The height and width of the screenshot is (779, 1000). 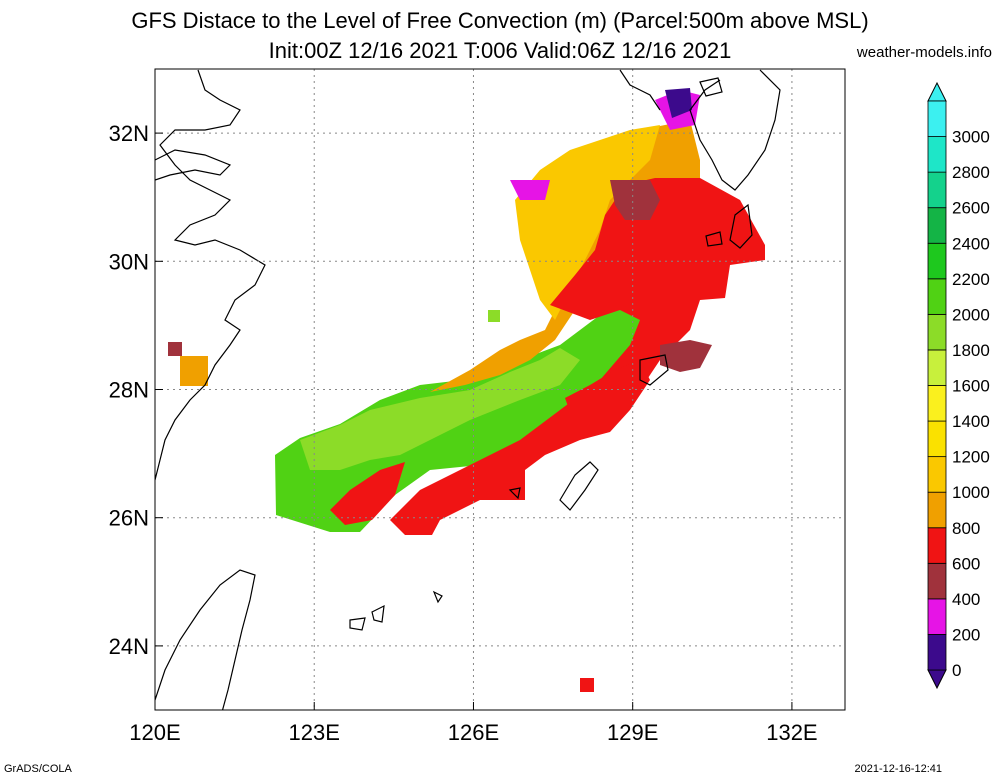 What do you see at coordinates (129, 518) in the screenshot?
I see `tick-label-lat: 26N` at bounding box center [129, 518].